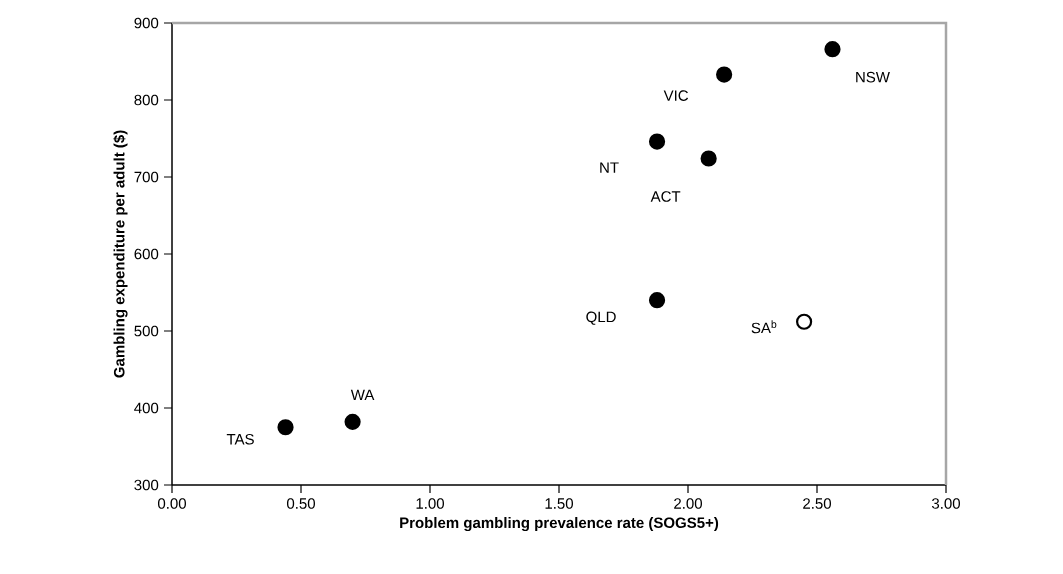 This screenshot has width=1063, height=574. Describe the element at coordinates (120, 254) in the screenshot. I see `y-axis-title: Gambling expenditure per adult ($)` at that location.